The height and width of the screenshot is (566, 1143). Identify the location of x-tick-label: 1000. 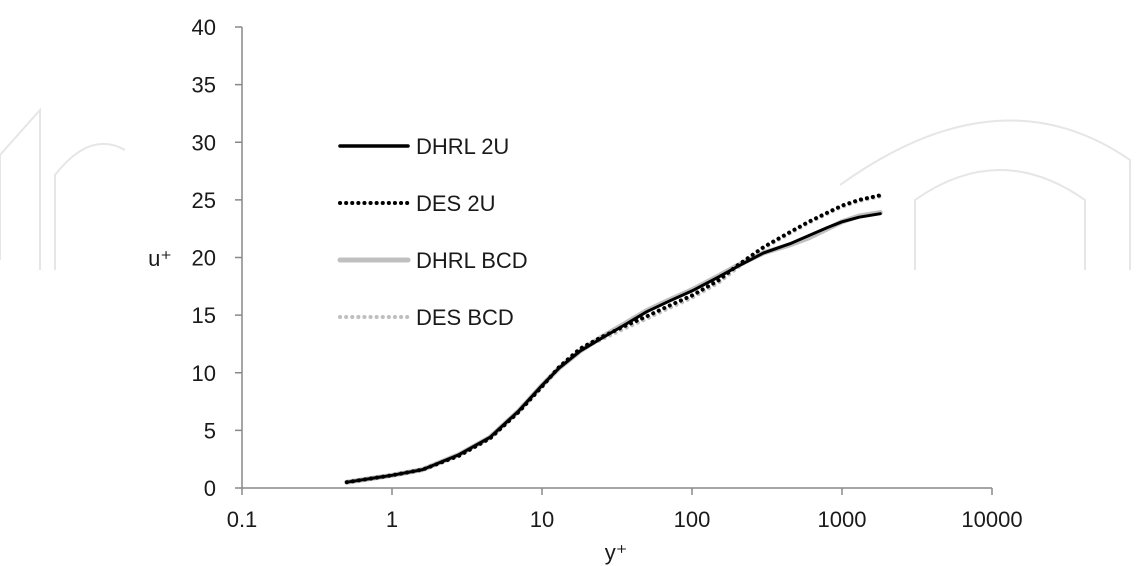
(842, 519).